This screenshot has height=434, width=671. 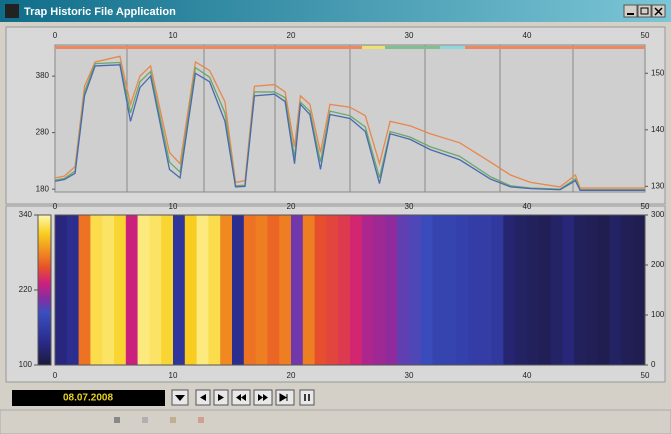 I want to click on y2-tick-label: 130, so click(x=658, y=185).